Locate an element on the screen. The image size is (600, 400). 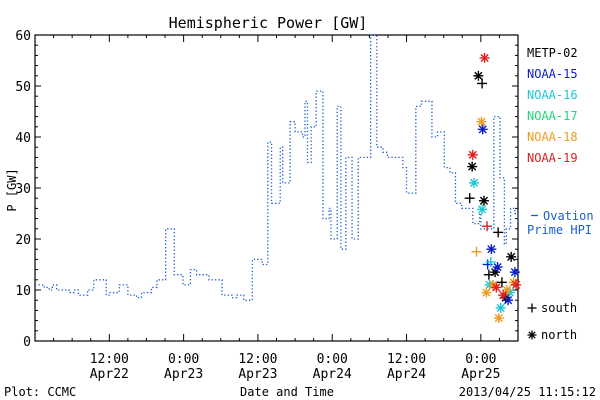
point-noaa-16-south is located at coordinates (490, 261).